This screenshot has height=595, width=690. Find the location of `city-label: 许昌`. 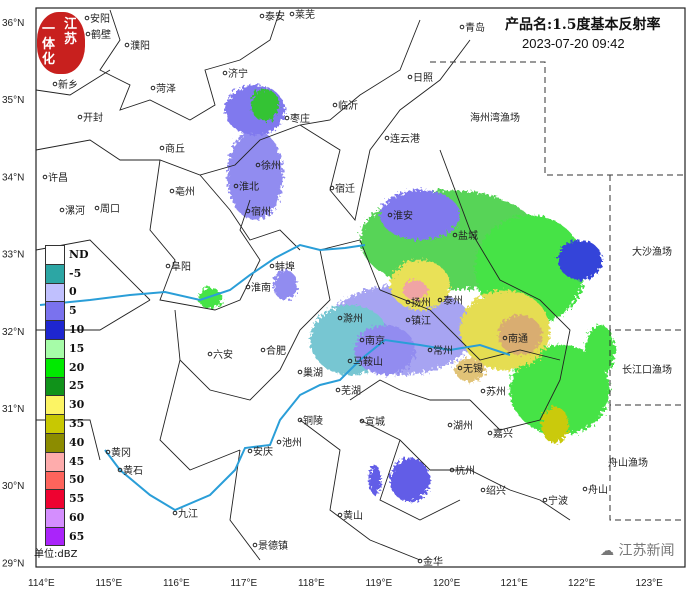

city-label: 许昌 is located at coordinates (58, 178).